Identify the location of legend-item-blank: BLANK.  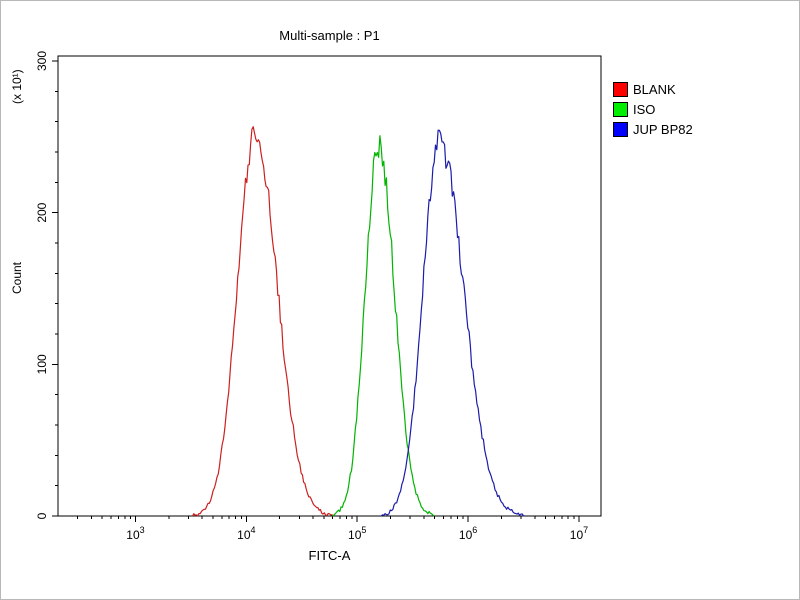
(653, 89).